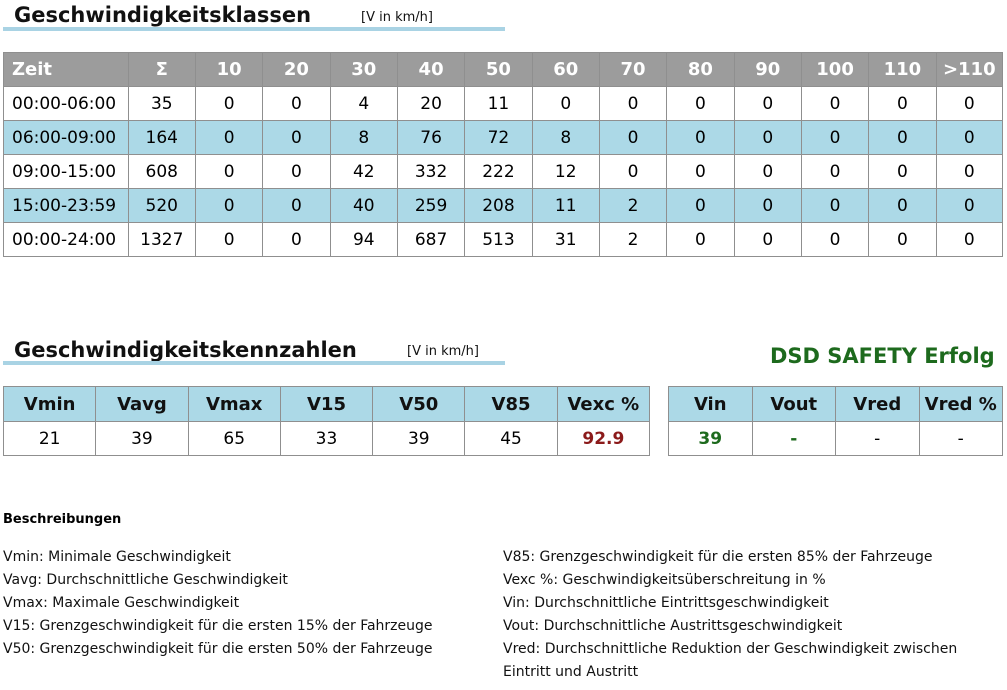  I want to click on classes-underline, so click(254, 29).